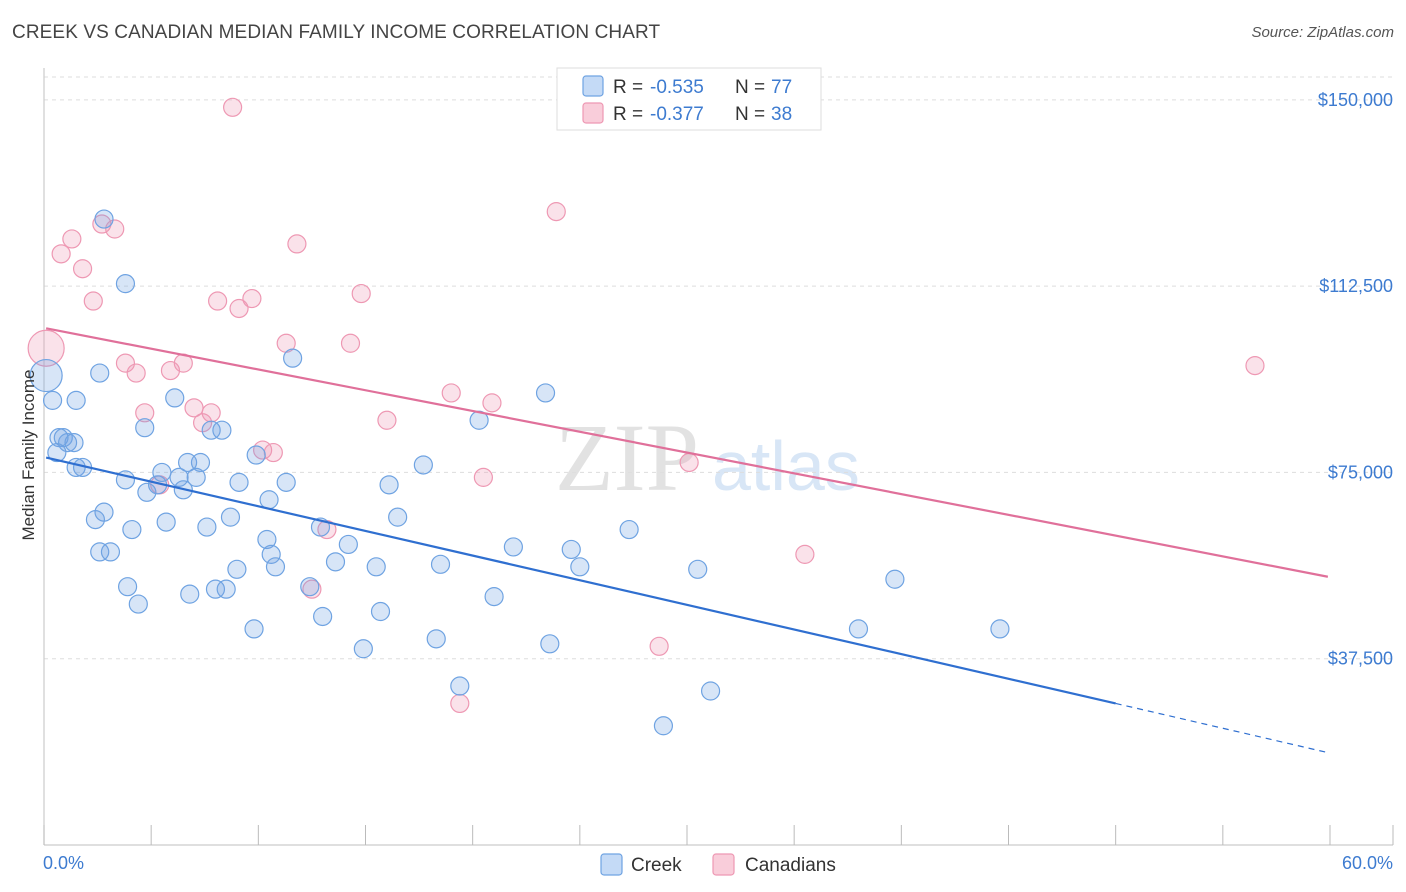  Describe the element at coordinates (656, 865) in the screenshot. I see `bottom-legend-creek: Creek` at that location.